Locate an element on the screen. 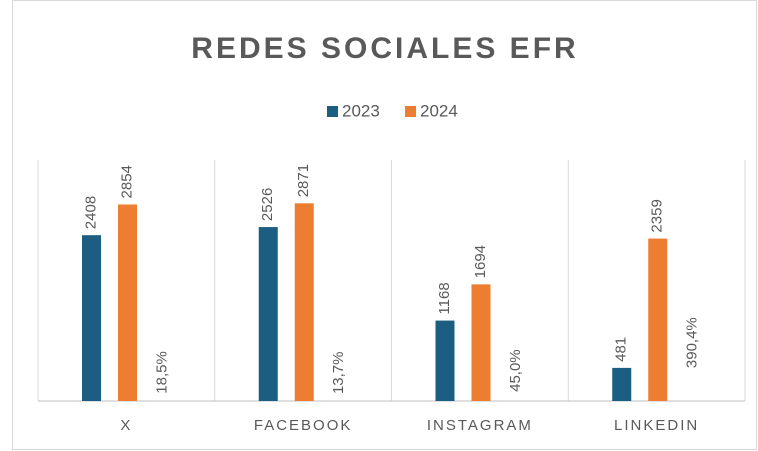  chart-title: REDES SOCIALES EFR is located at coordinates (384, 48).